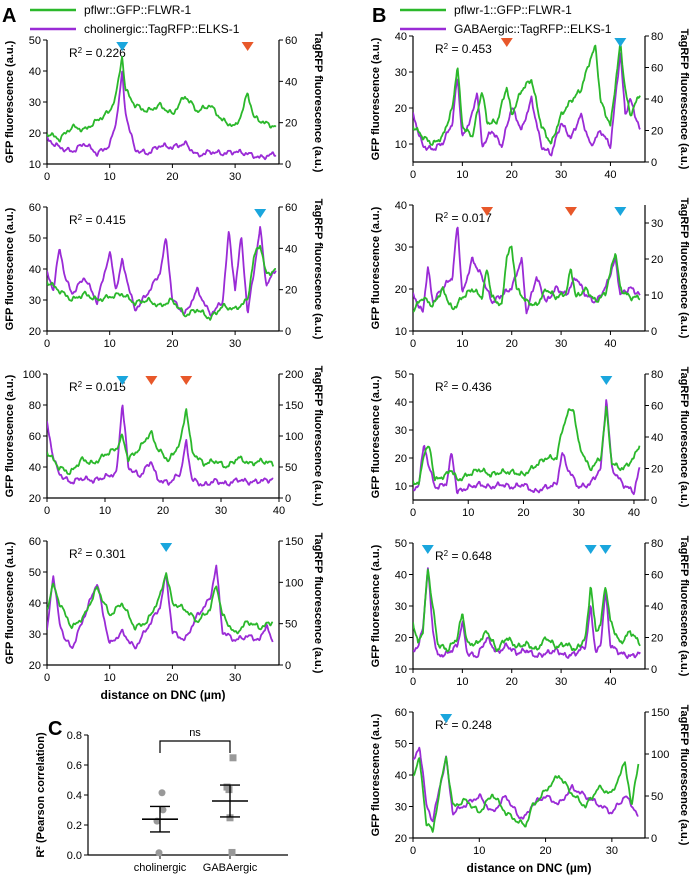  Describe the element at coordinates (291, 124) in the screenshot. I see `a1-yr-tick-label: 20` at that location.